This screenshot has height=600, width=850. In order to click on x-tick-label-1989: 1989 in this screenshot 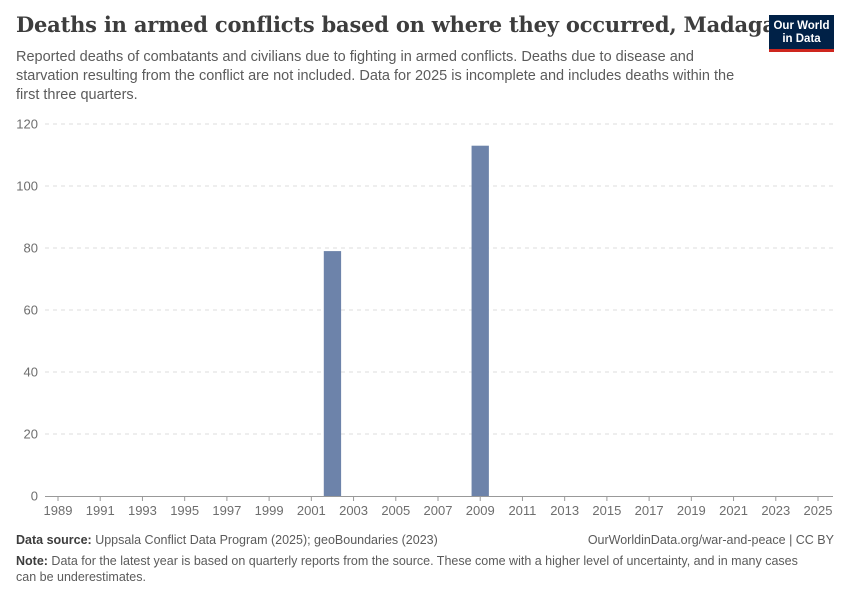, I will do `click(58, 510)`.